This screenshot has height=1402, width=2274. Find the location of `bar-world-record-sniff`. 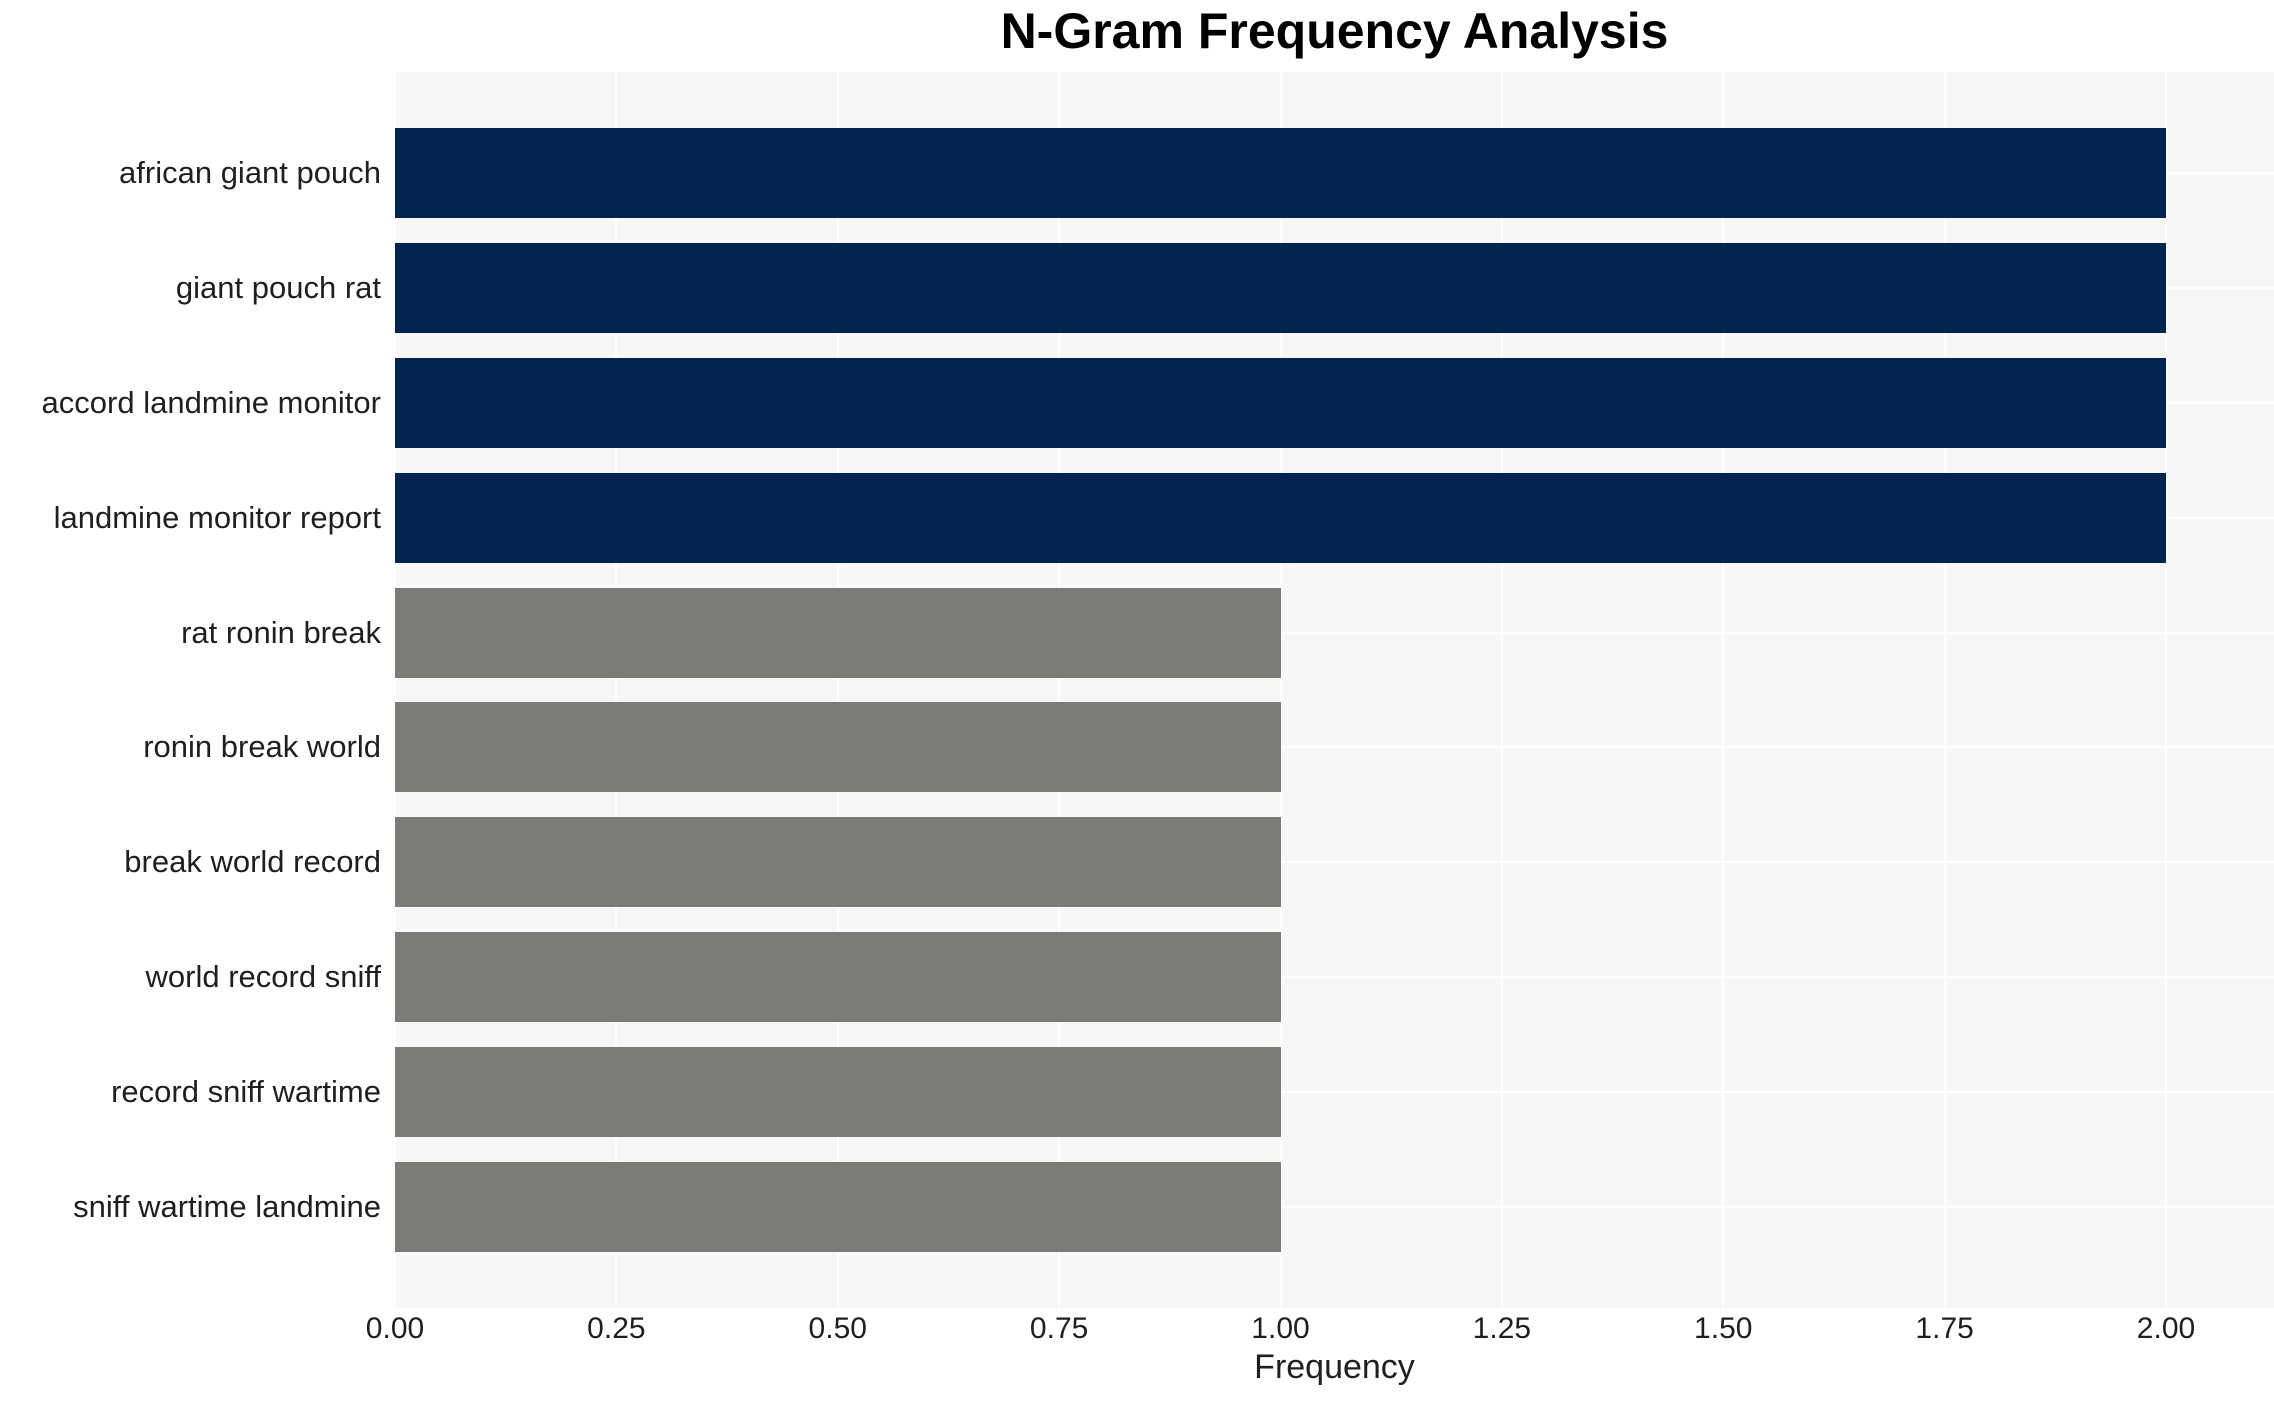

bar-world-record-sniff is located at coordinates (838, 976).